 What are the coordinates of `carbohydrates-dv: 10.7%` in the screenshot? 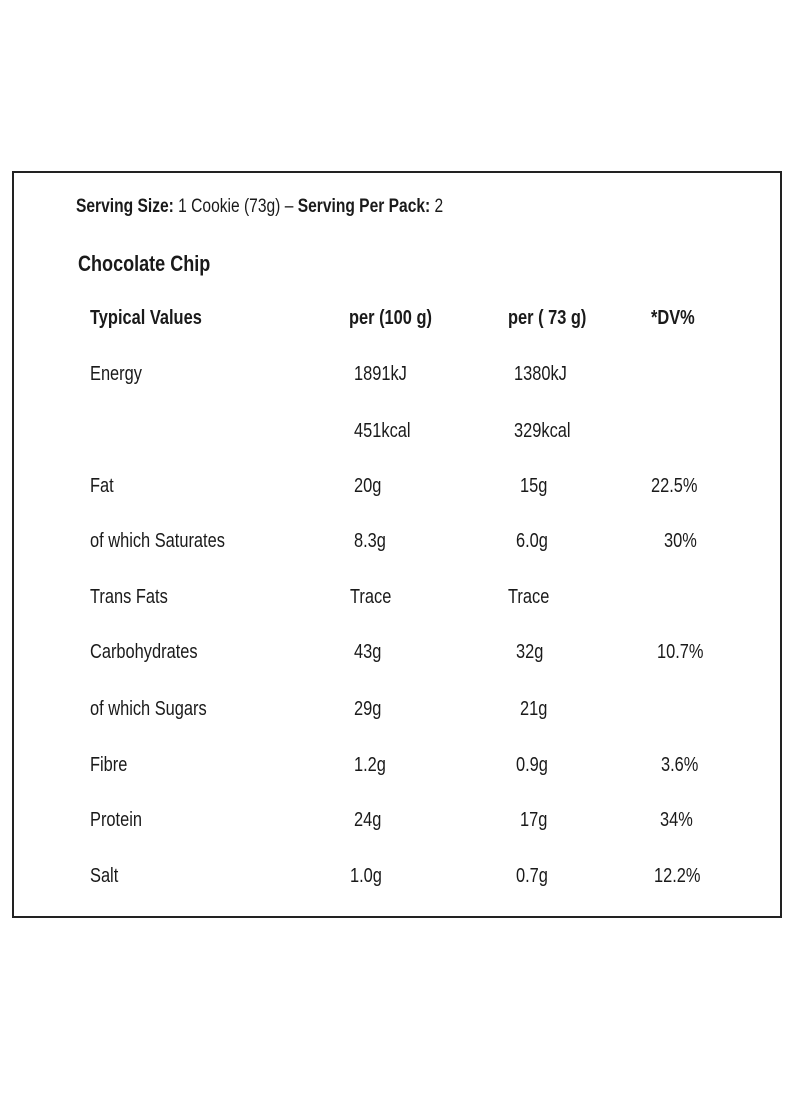 It's located at (680, 652).